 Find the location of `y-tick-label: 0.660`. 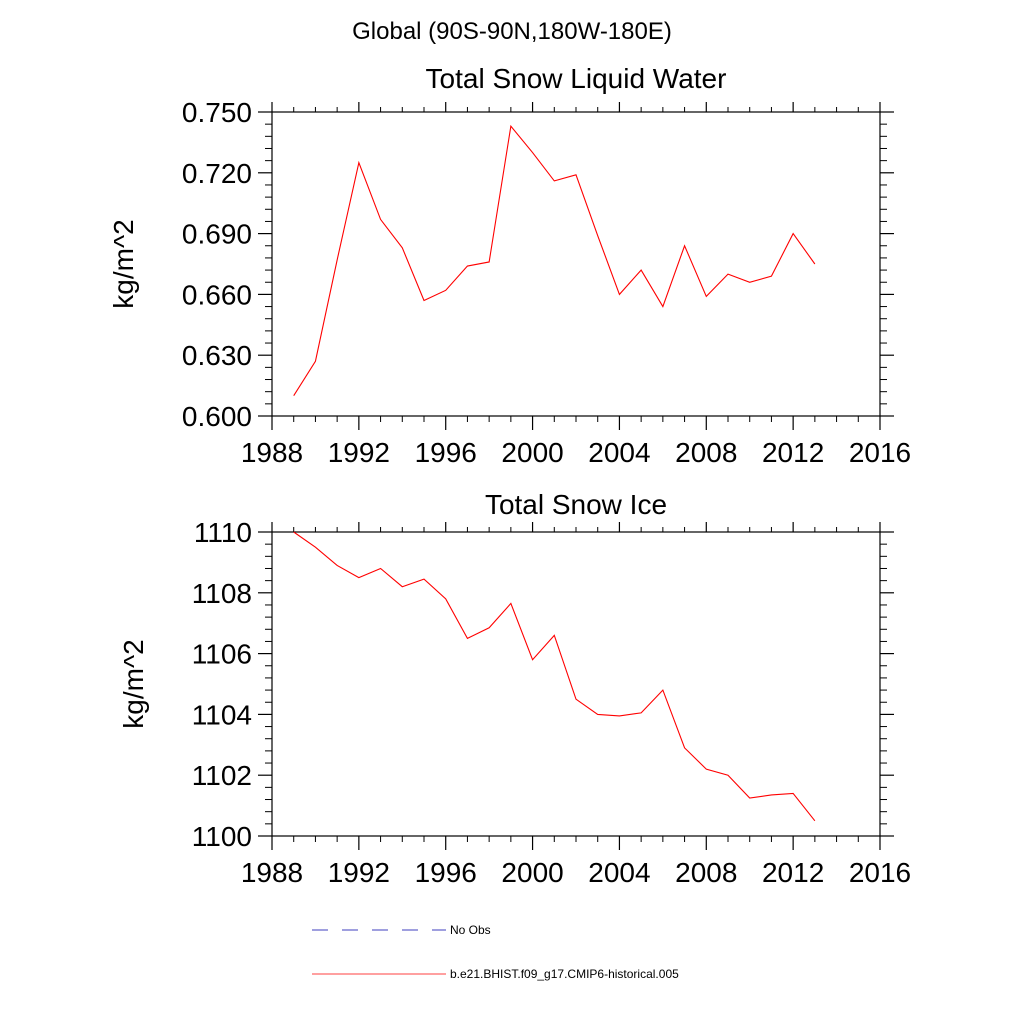

y-tick-label: 0.660 is located at coordinates (217, 294).